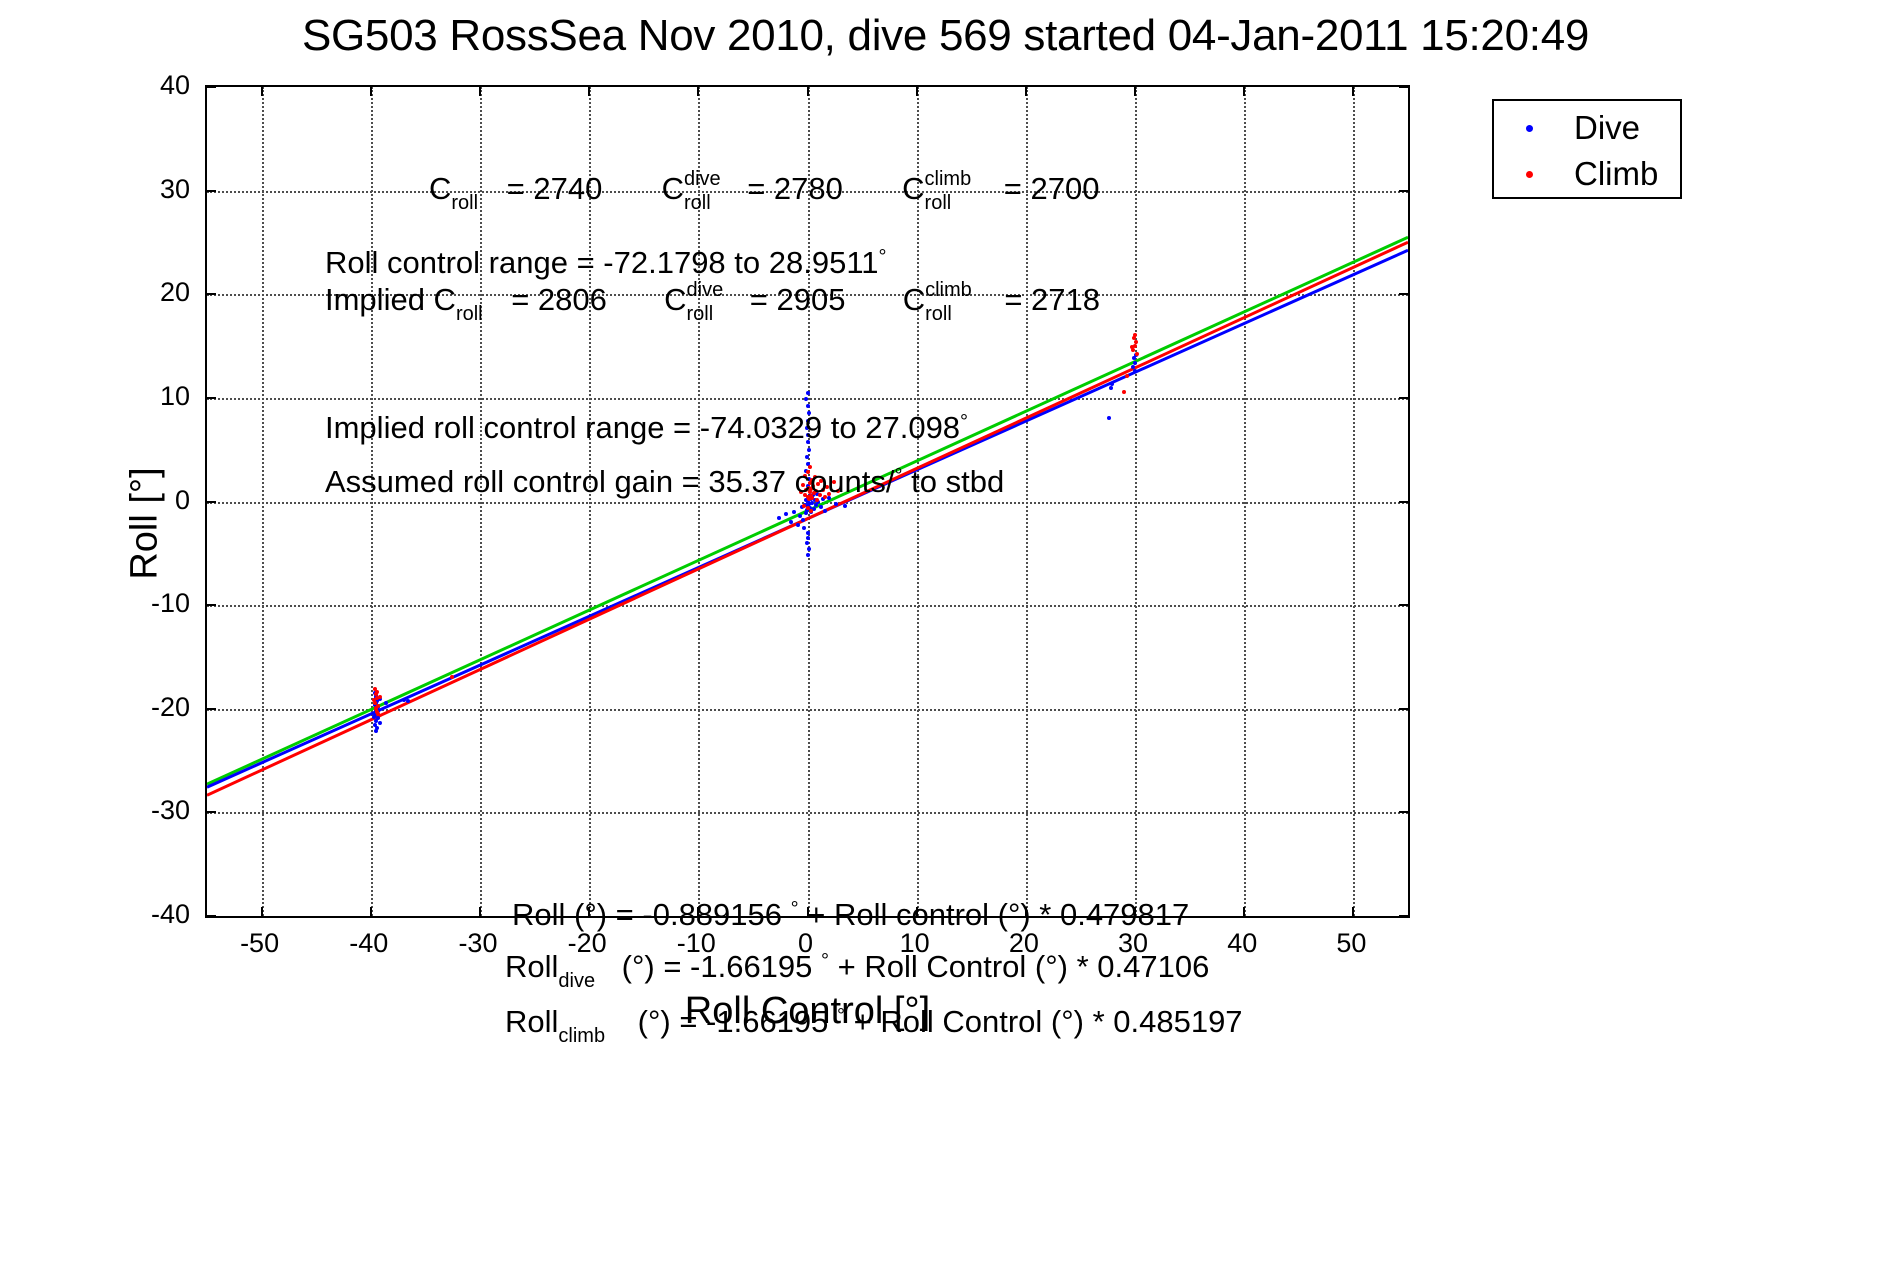 This screenshot has width=1891, height=1262. I want to click on legend-marker-climb, so click(1529, 174).